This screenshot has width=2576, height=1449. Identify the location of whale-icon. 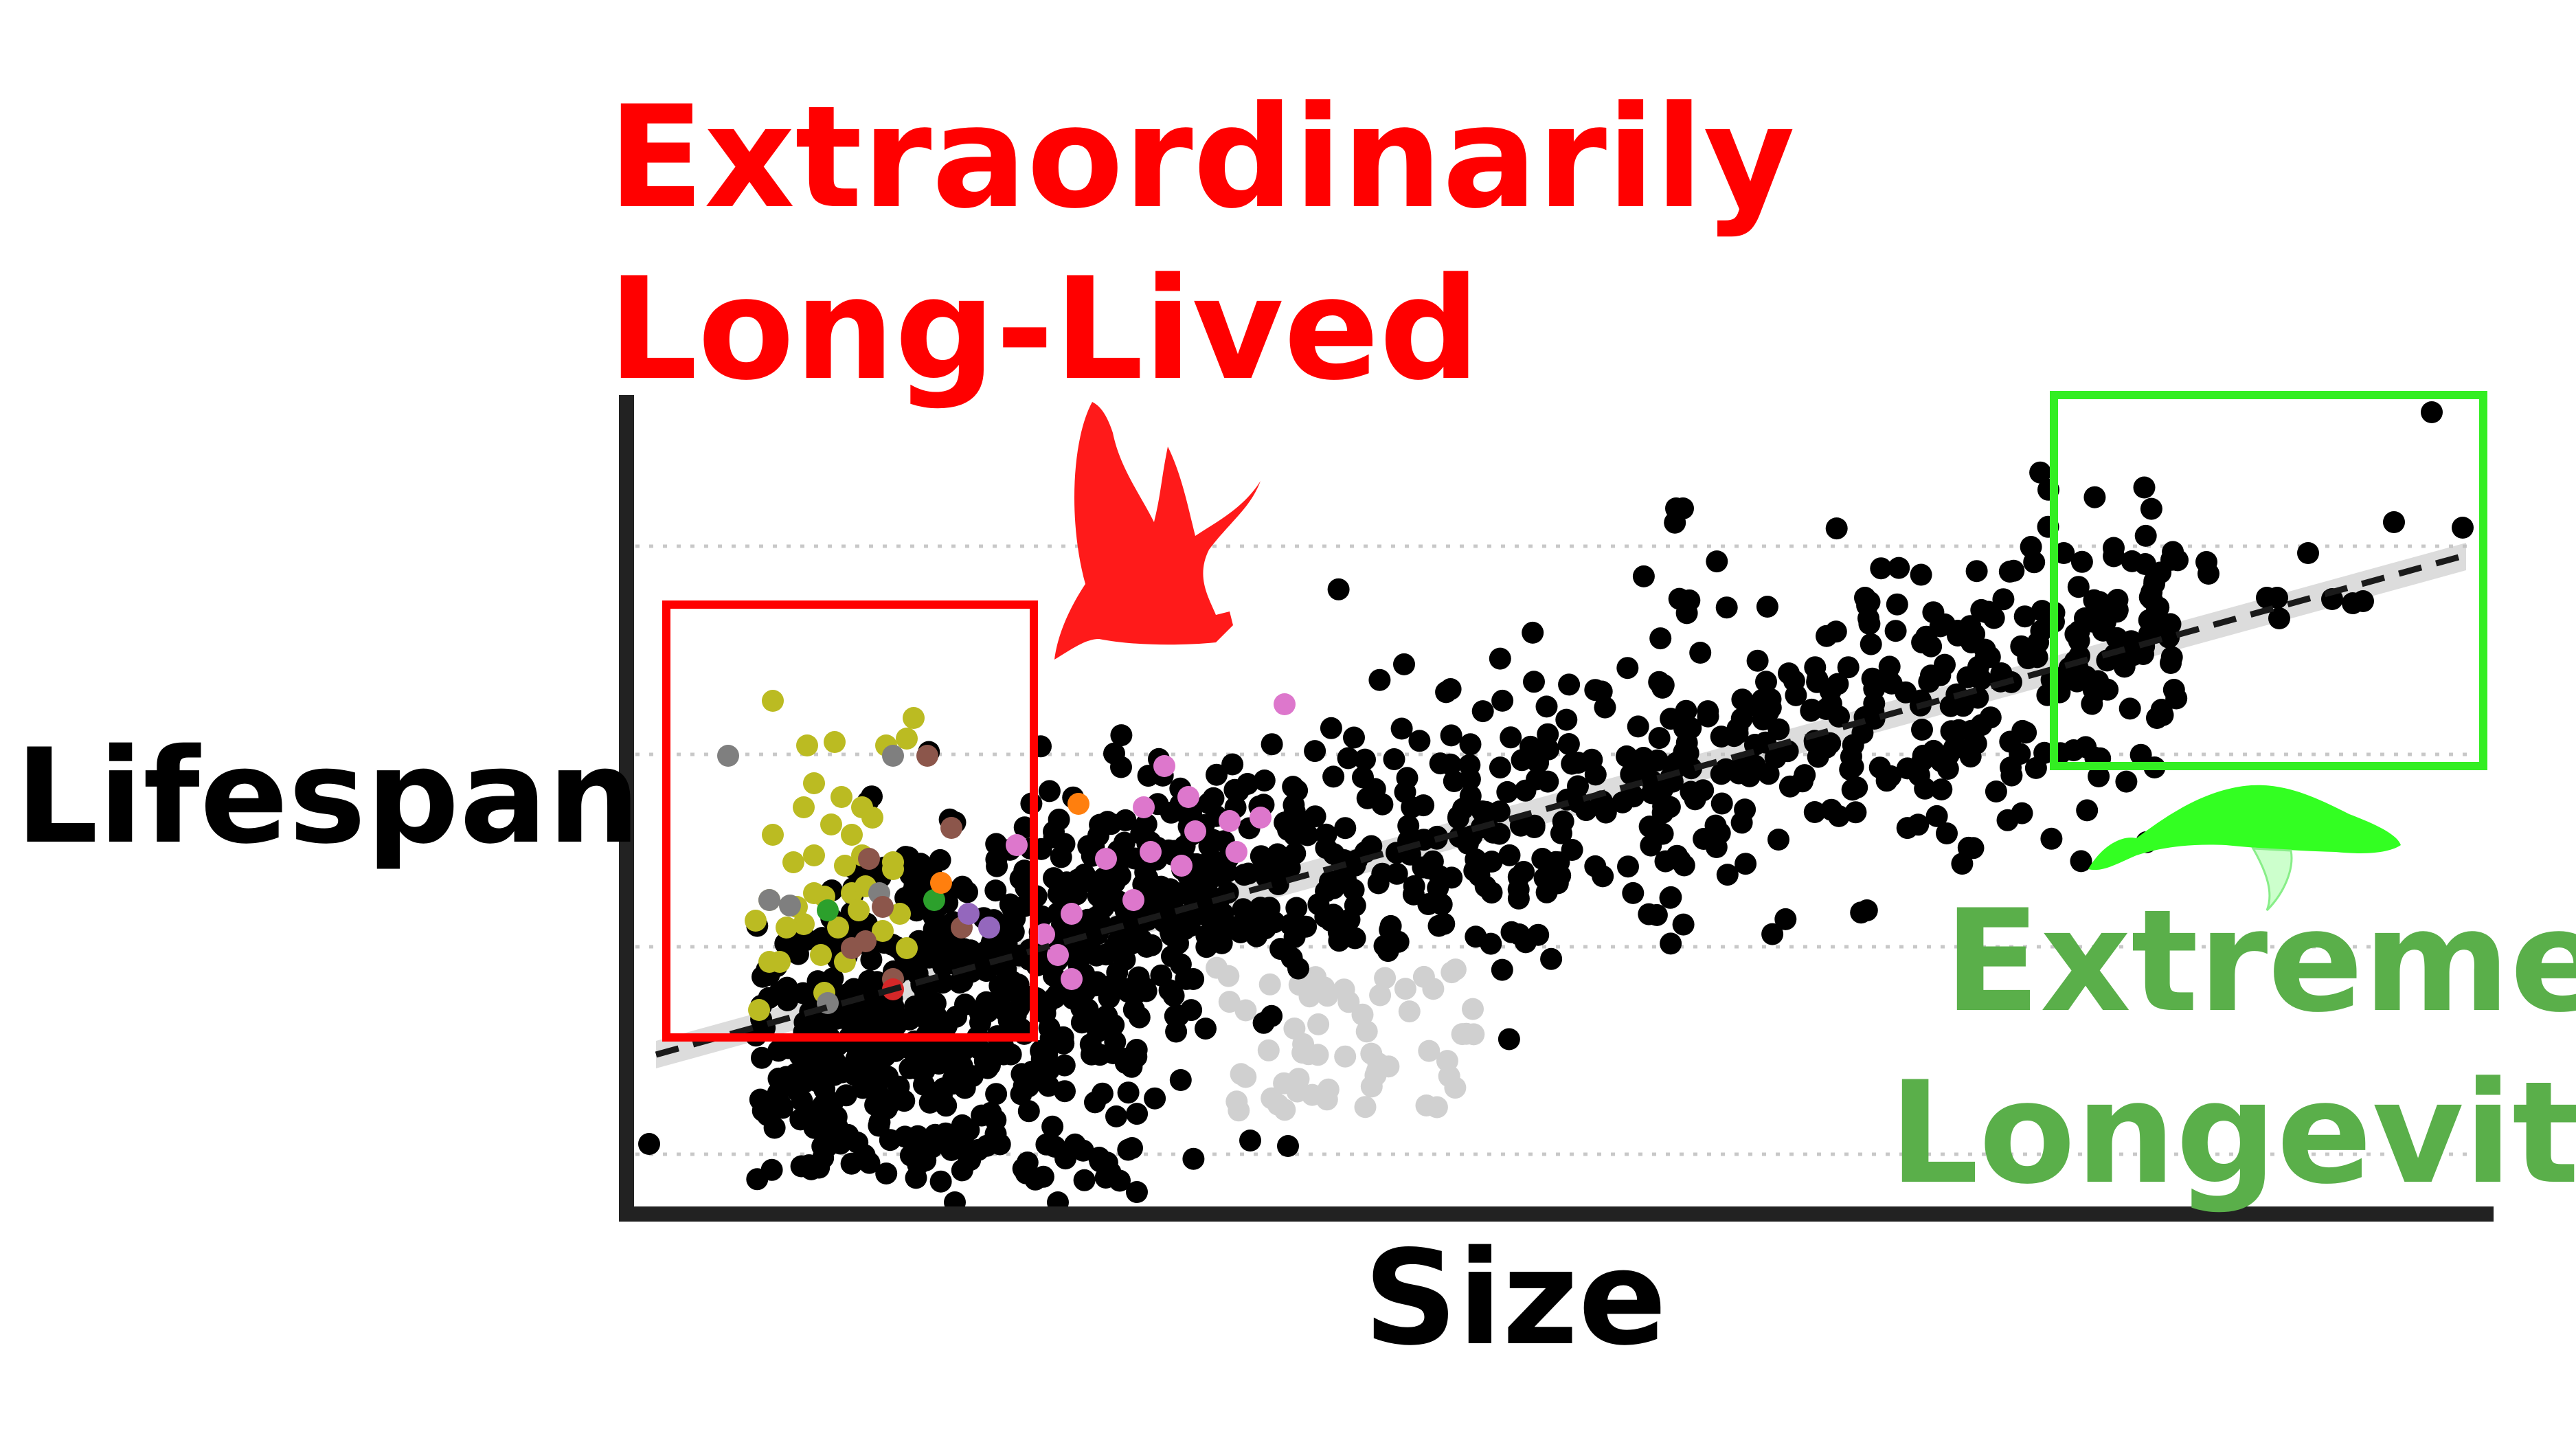
(2244, 848).